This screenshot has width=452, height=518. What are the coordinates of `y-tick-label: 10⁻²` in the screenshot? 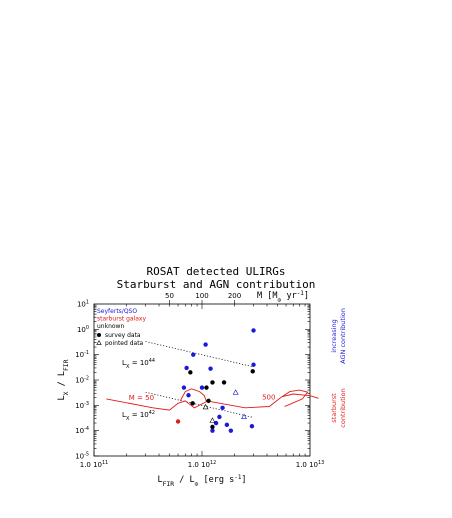 It's located at (82, 380).